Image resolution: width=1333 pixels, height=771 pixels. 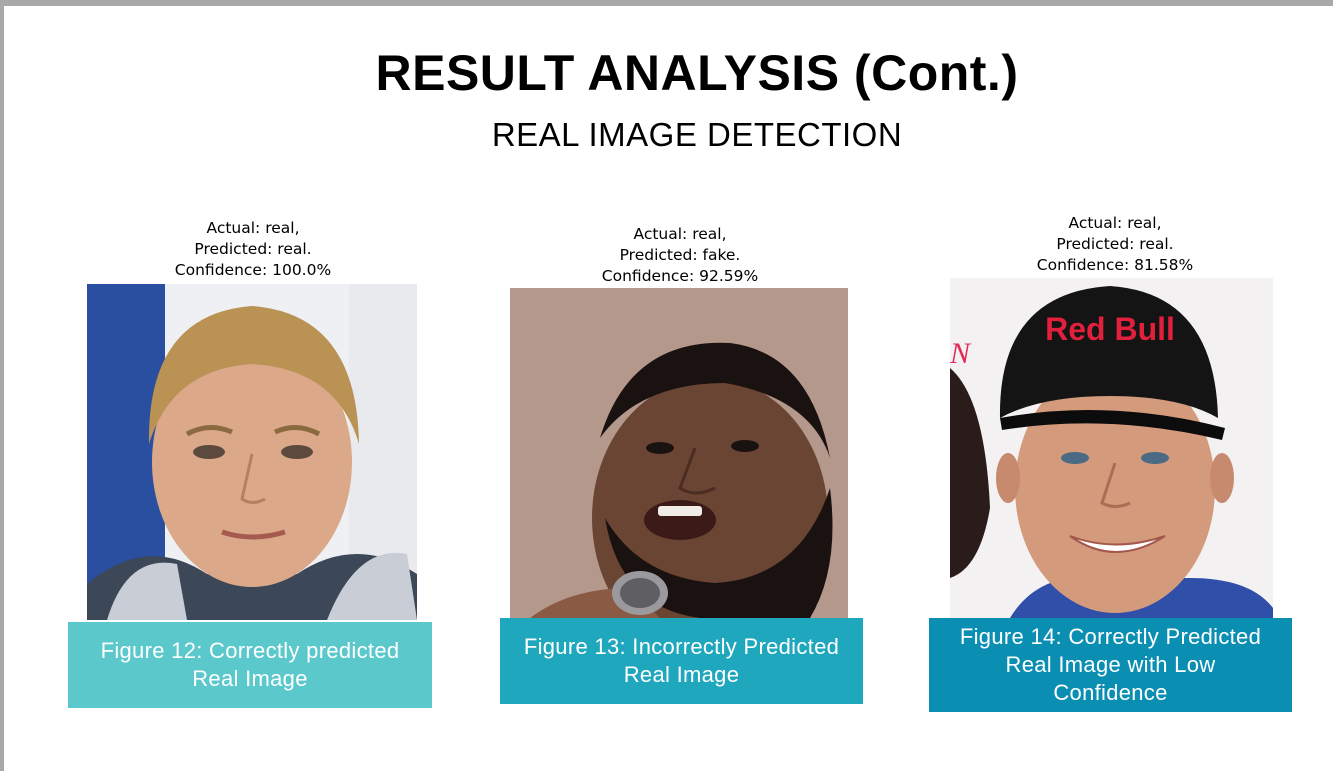 I want to click on figure-14-predicted: Predicted: real., so click(x=1115, y=244).